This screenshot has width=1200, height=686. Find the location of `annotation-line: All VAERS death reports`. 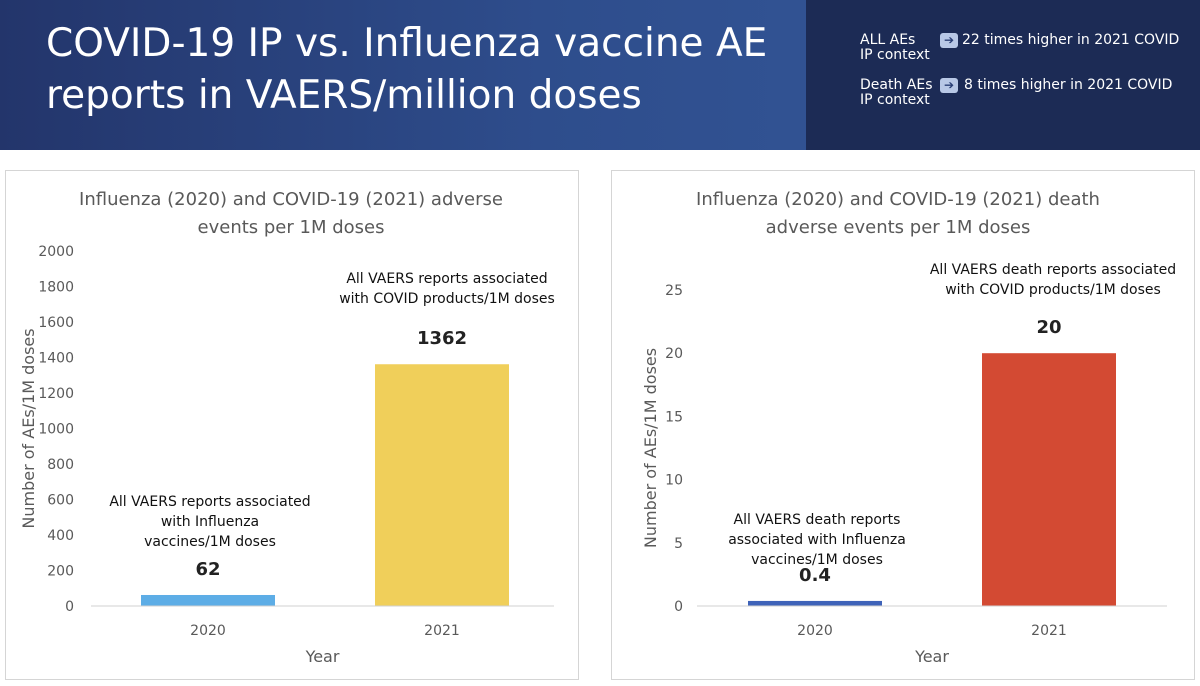

annotation-line: All VAERS death reports is located at coordinates (817, 520).